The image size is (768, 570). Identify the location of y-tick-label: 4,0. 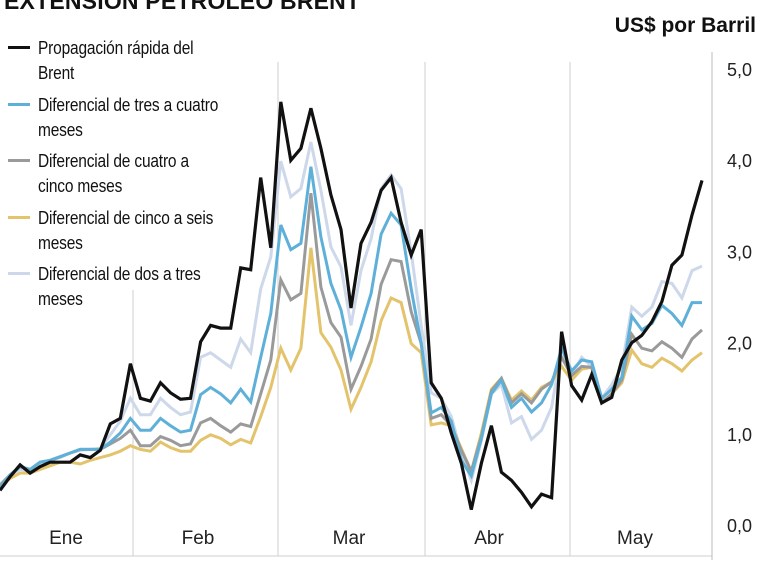
(739, 161).